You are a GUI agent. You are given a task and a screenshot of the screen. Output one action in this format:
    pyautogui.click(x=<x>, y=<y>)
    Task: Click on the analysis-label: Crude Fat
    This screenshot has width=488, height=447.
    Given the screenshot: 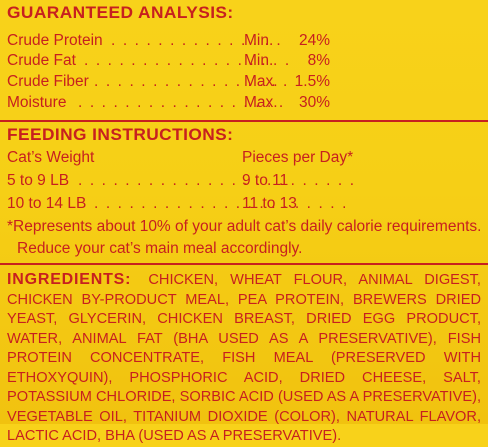 What is the action you would take?
    pyautogui.click(x=41, y=60)
    